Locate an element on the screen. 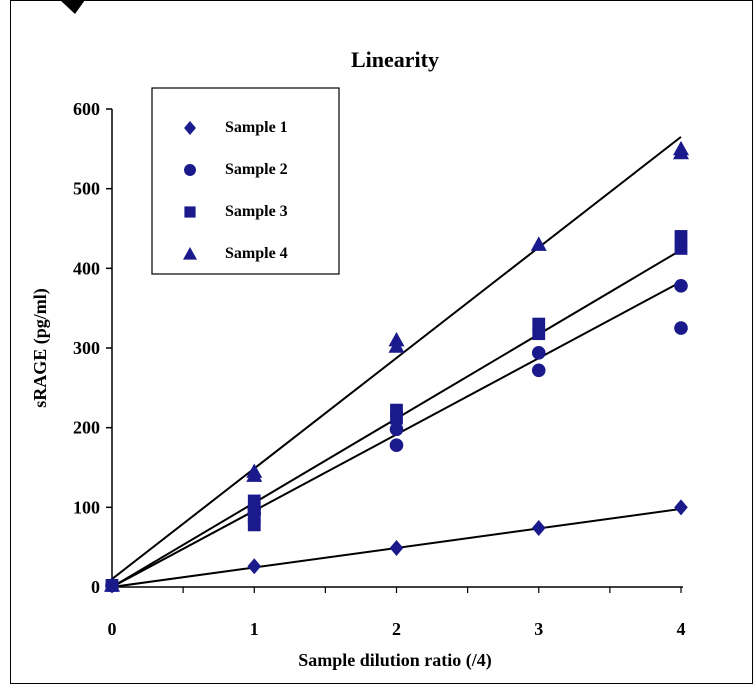  y-tick-label: 600 is located at coordinates (86, 109).